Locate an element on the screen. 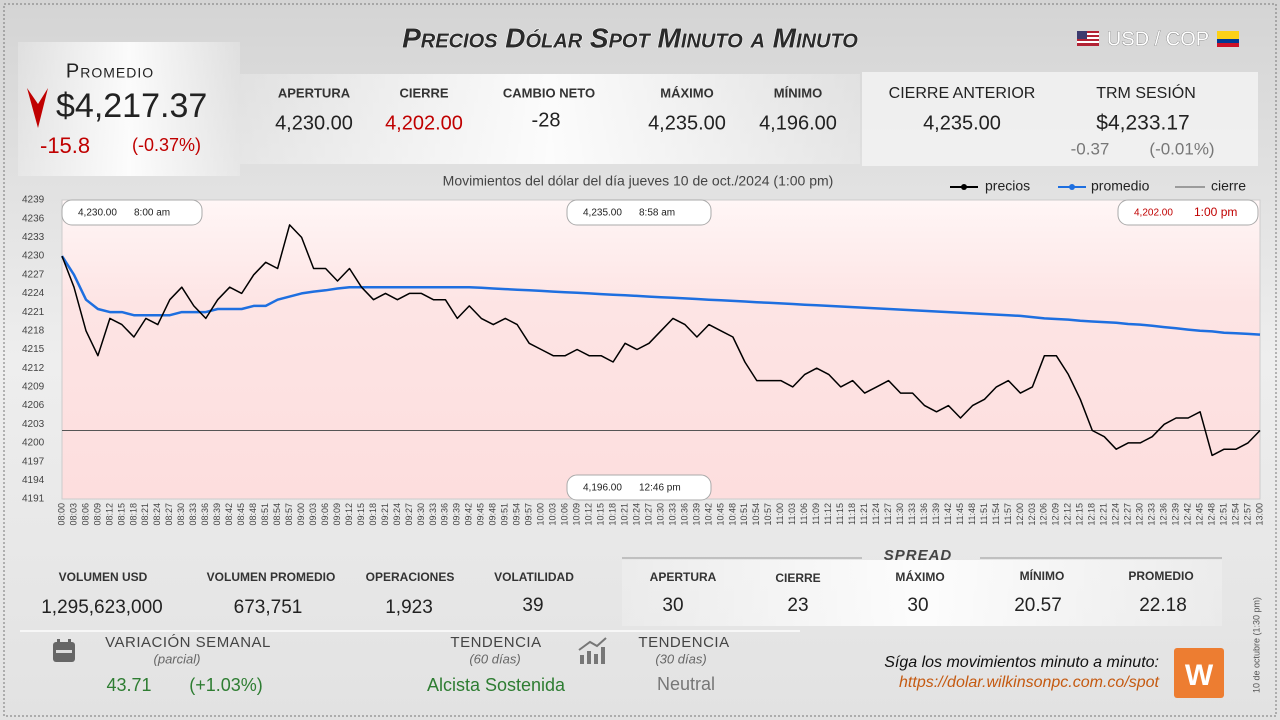  x-tick-label: 11:09 is located at coordinates (816, 514).